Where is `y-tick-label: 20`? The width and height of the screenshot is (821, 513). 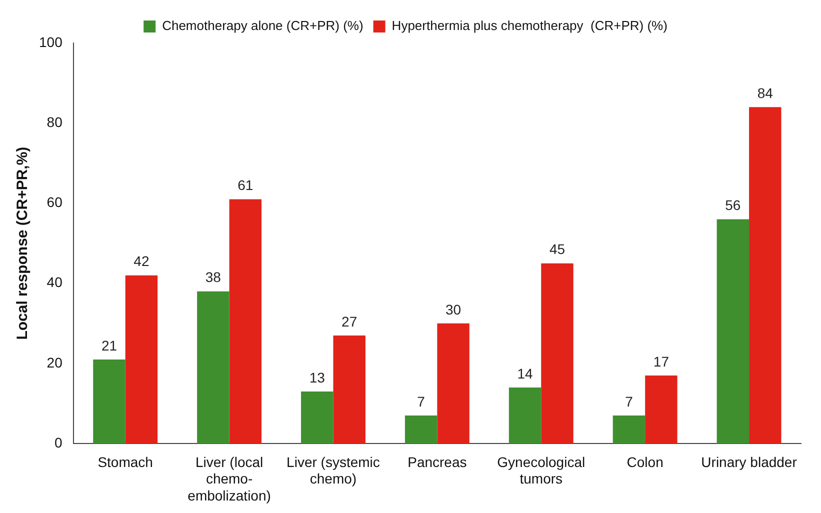 y-tick-label: 20 is located at coordinates (54, 362).